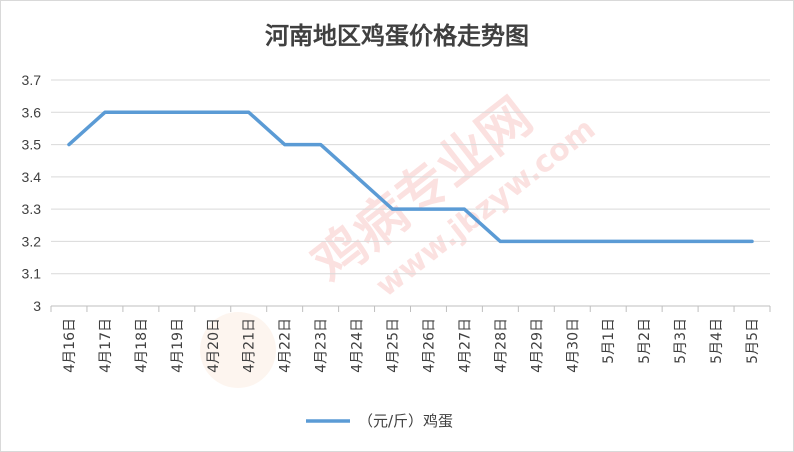 The height and width of the screenshot is (452, 794). I want to click on x-tick-label: 4月25日, so click(394, 345).